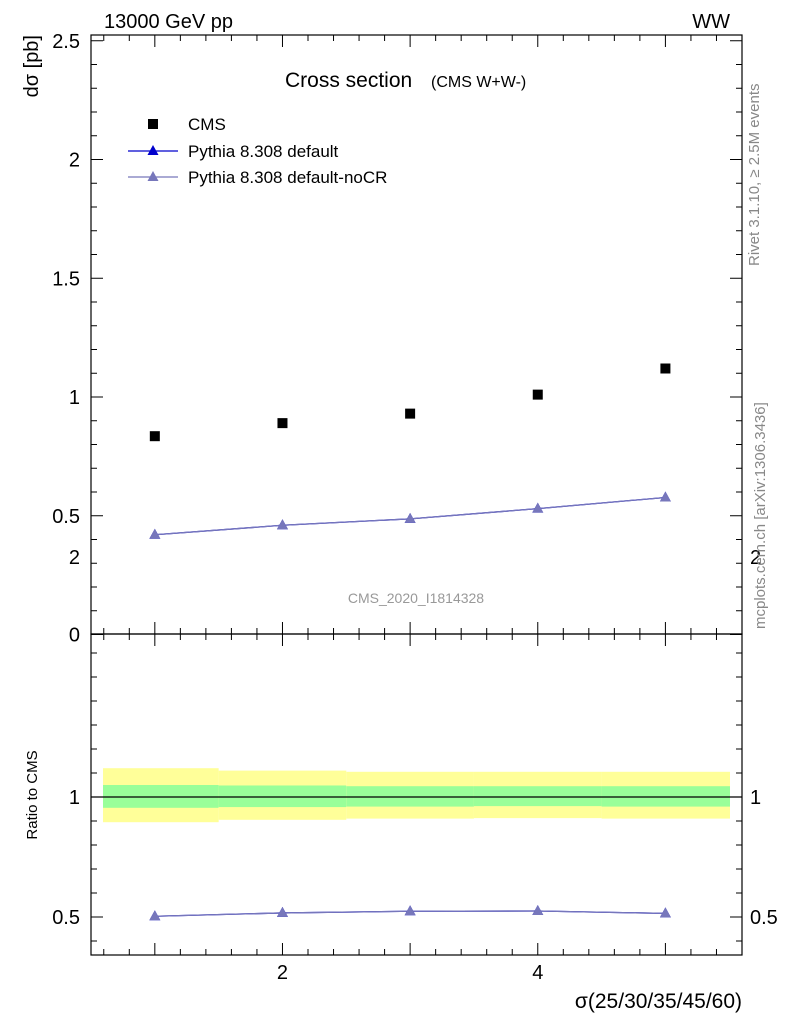  I want to click on y-tick-label: 1, so click(74, 398).